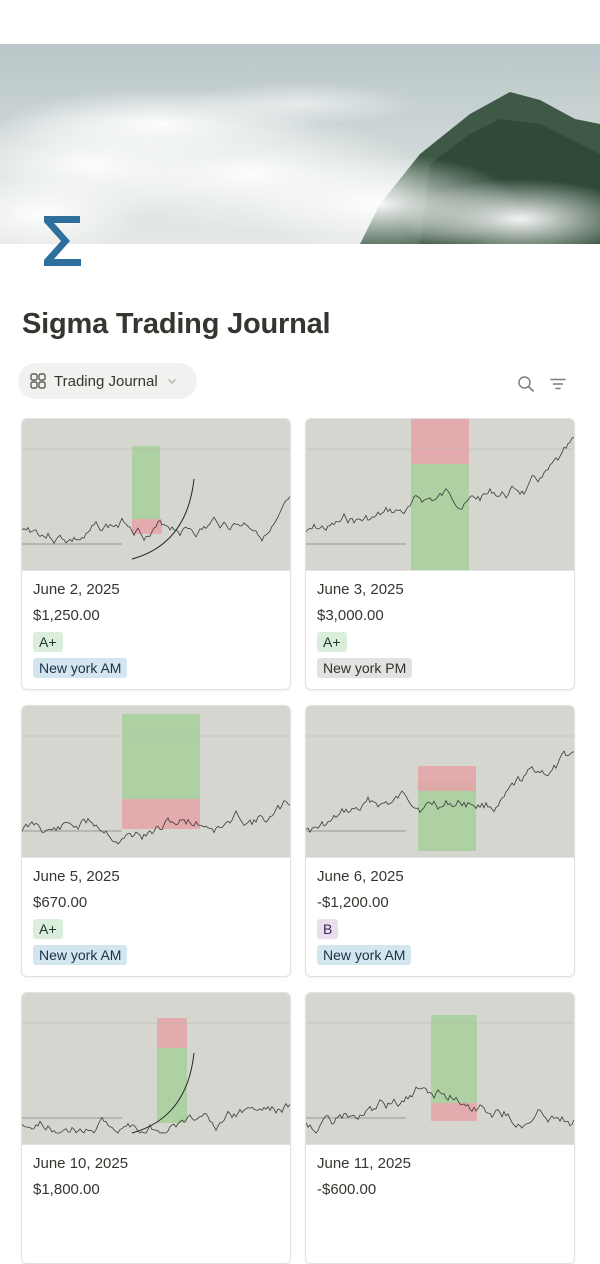 The image size is (600, 1264). What do you see at coordinates (328, 929) in the screenshot?
I see `card-grade-tag: B` at bounding box center [328, 929].